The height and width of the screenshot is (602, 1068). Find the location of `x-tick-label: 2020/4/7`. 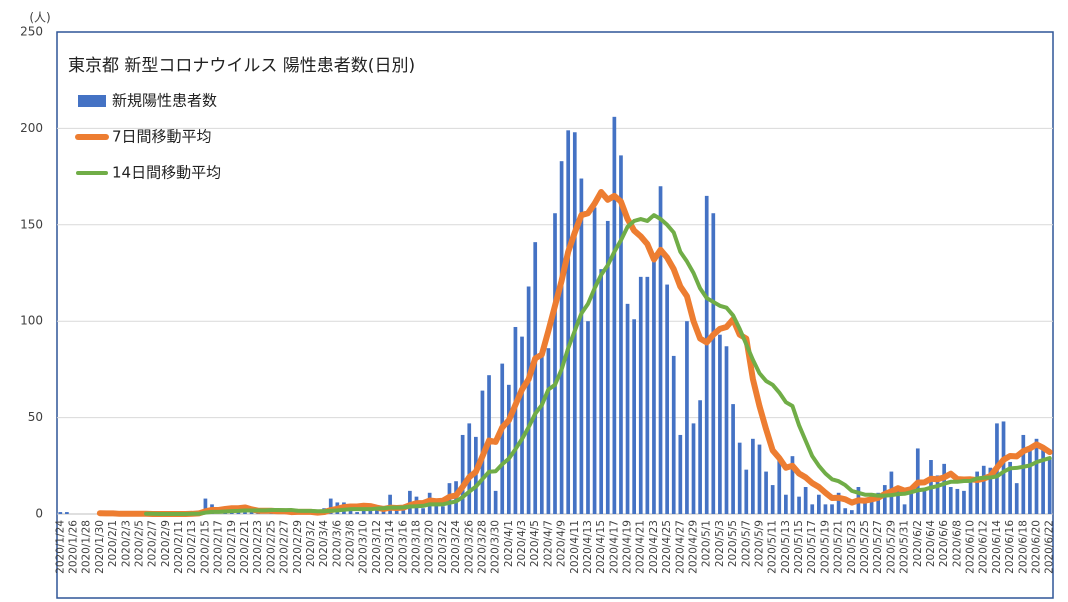

x-tick-label: 2020/4/7 is located at coordinates (548, 543).